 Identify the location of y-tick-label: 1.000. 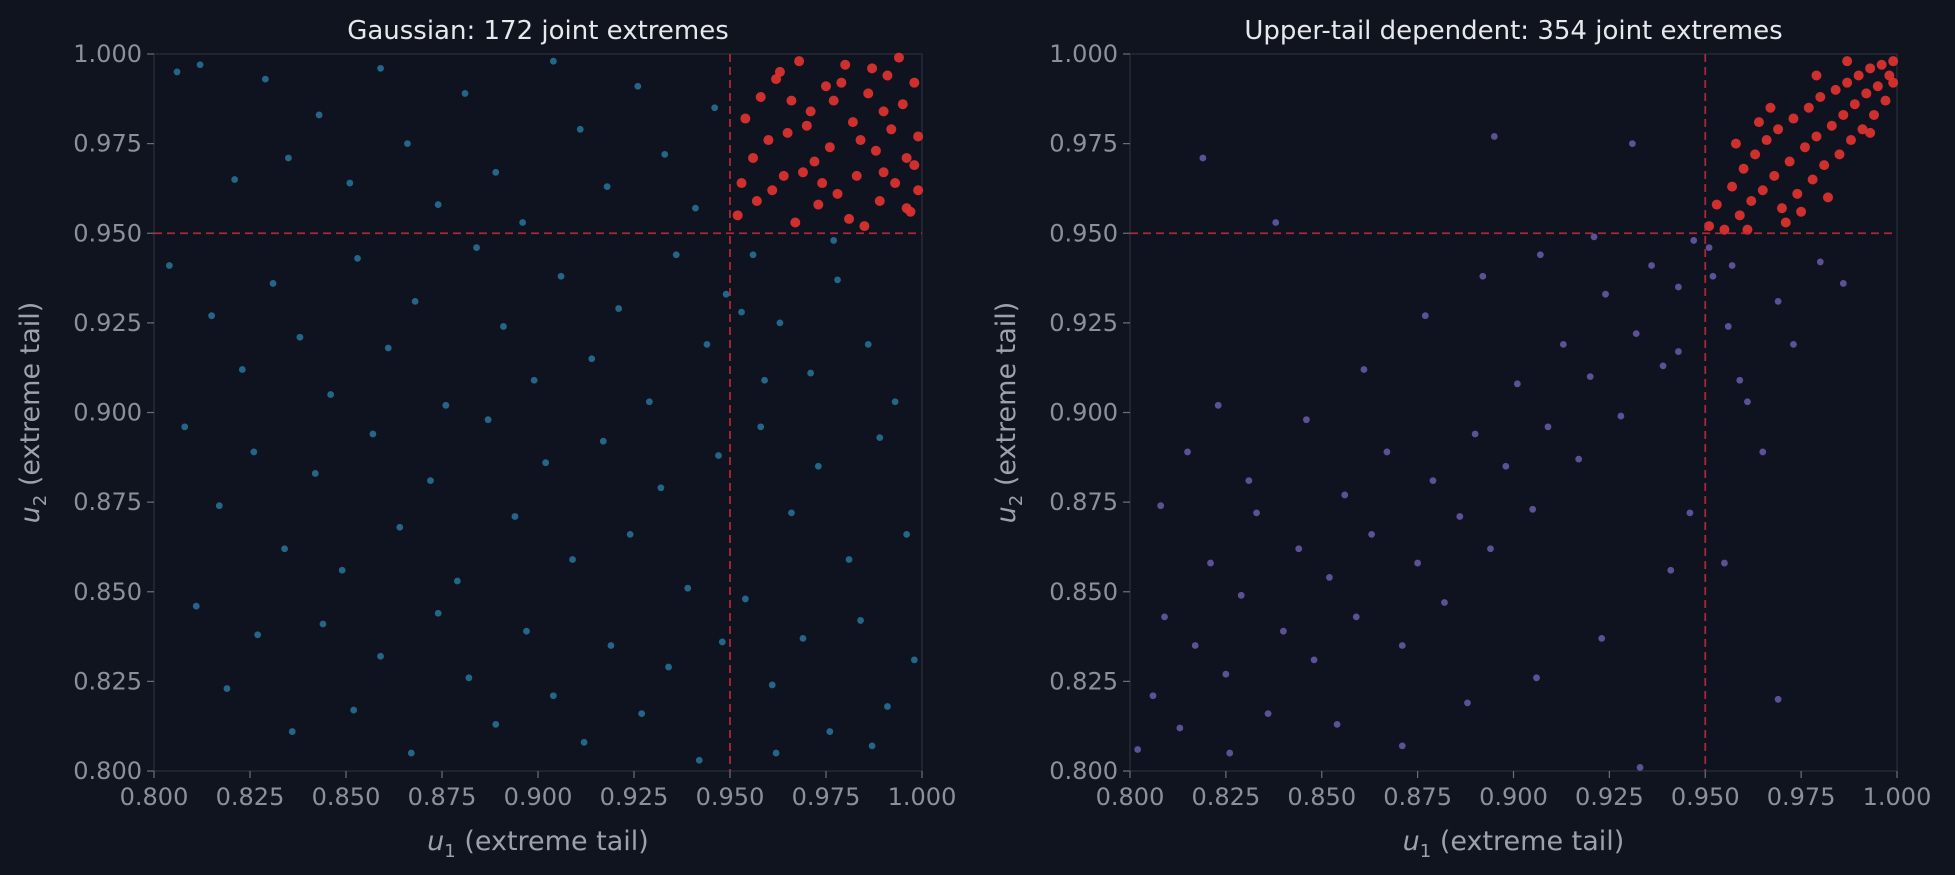
(1083, 54).